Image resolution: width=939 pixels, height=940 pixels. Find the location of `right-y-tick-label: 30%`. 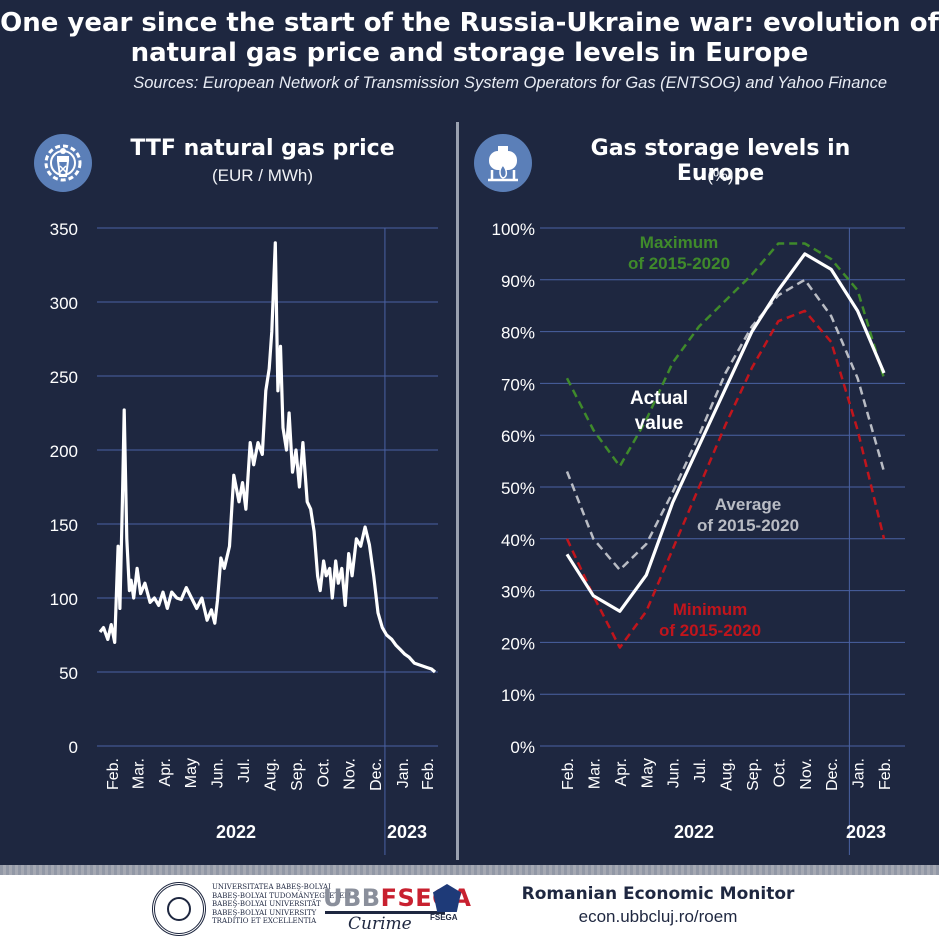

right-y-tick-label: 30% is located at coordinates (518, 592).